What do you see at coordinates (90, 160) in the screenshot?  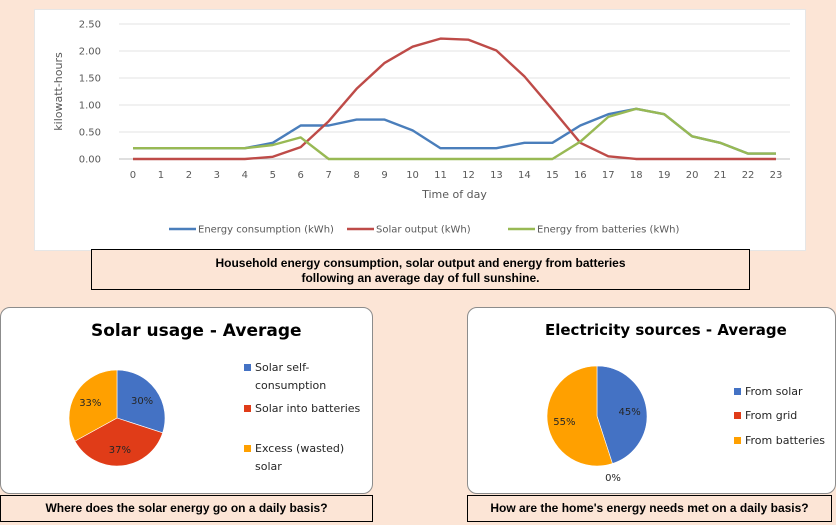 I see `y-tick-label: 0.00` at bounding box center [90, 160].